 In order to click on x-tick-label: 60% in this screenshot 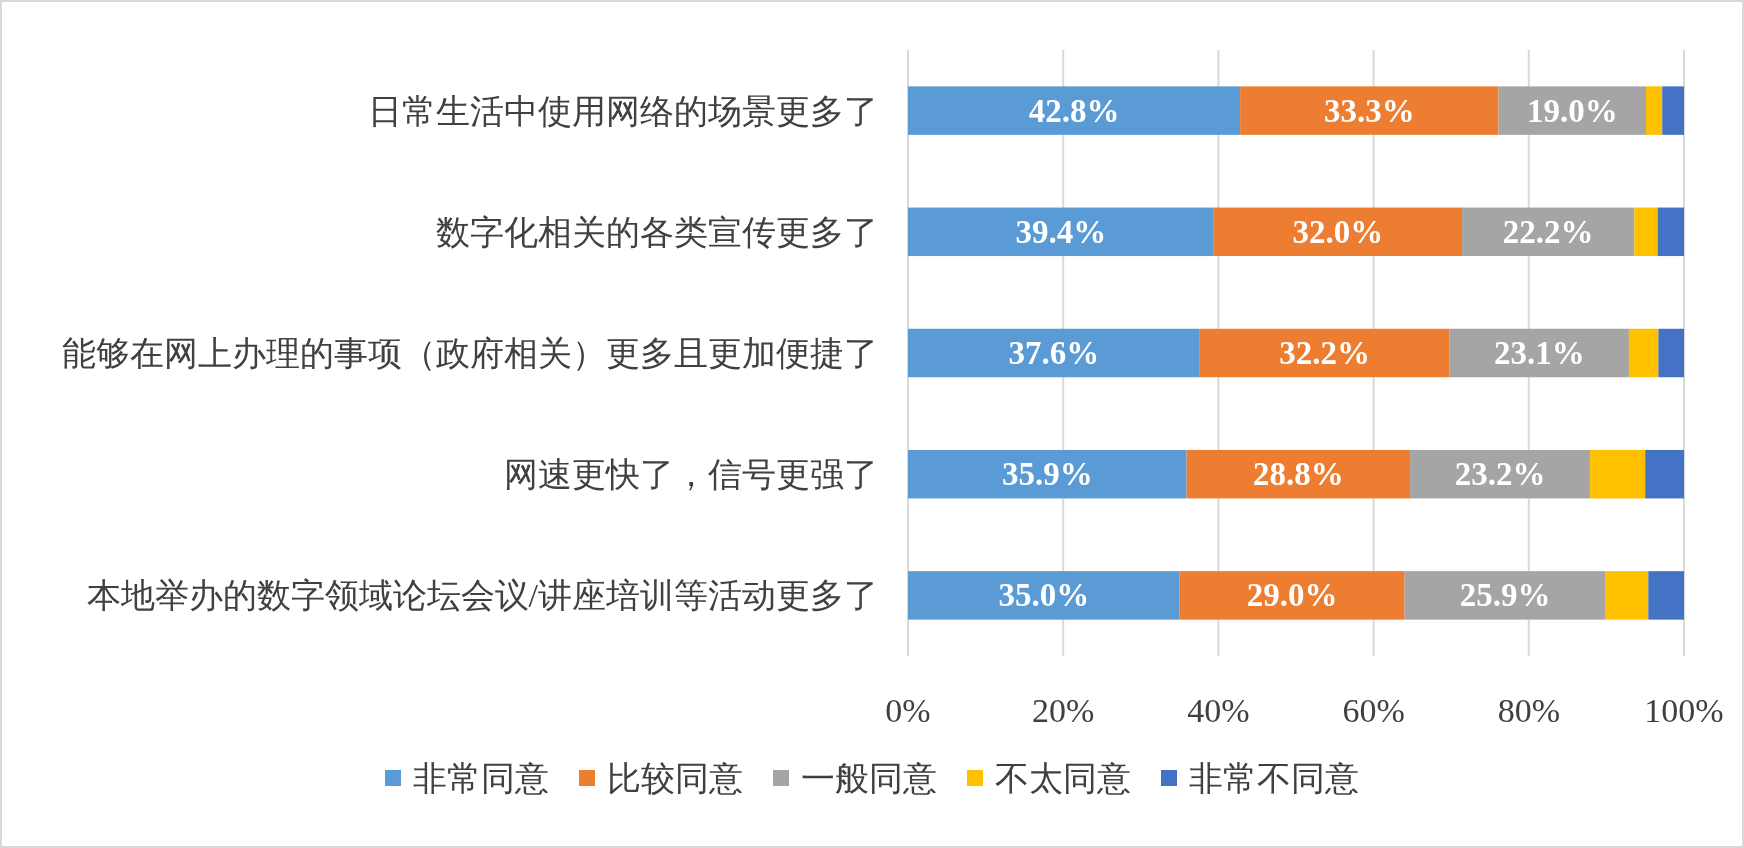, I will do `click(1373, 710)`.